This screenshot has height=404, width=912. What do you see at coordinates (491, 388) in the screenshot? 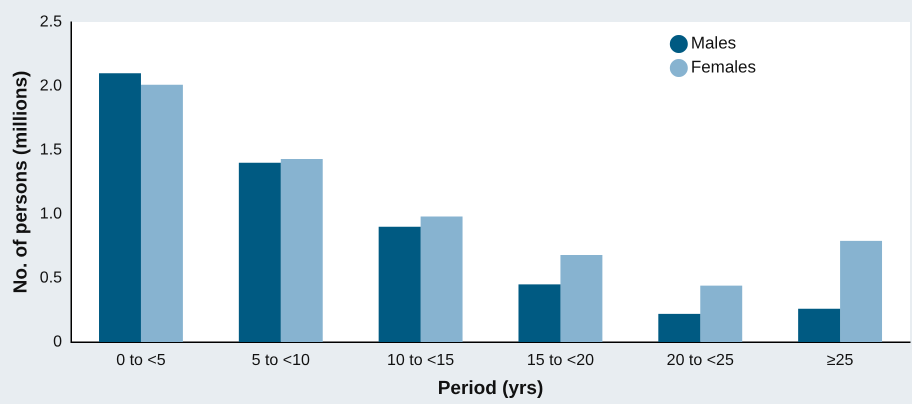
I see `x-axis-title: Period (yrs)` at bounding box center [491, 388].